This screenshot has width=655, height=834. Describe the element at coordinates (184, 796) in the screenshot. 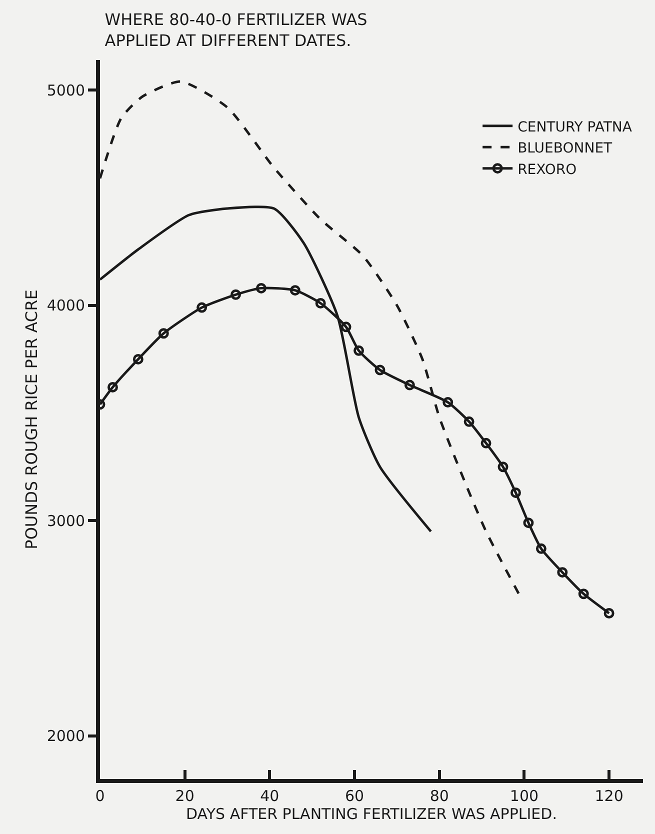

I see `x-tick-label: 20` at that location.